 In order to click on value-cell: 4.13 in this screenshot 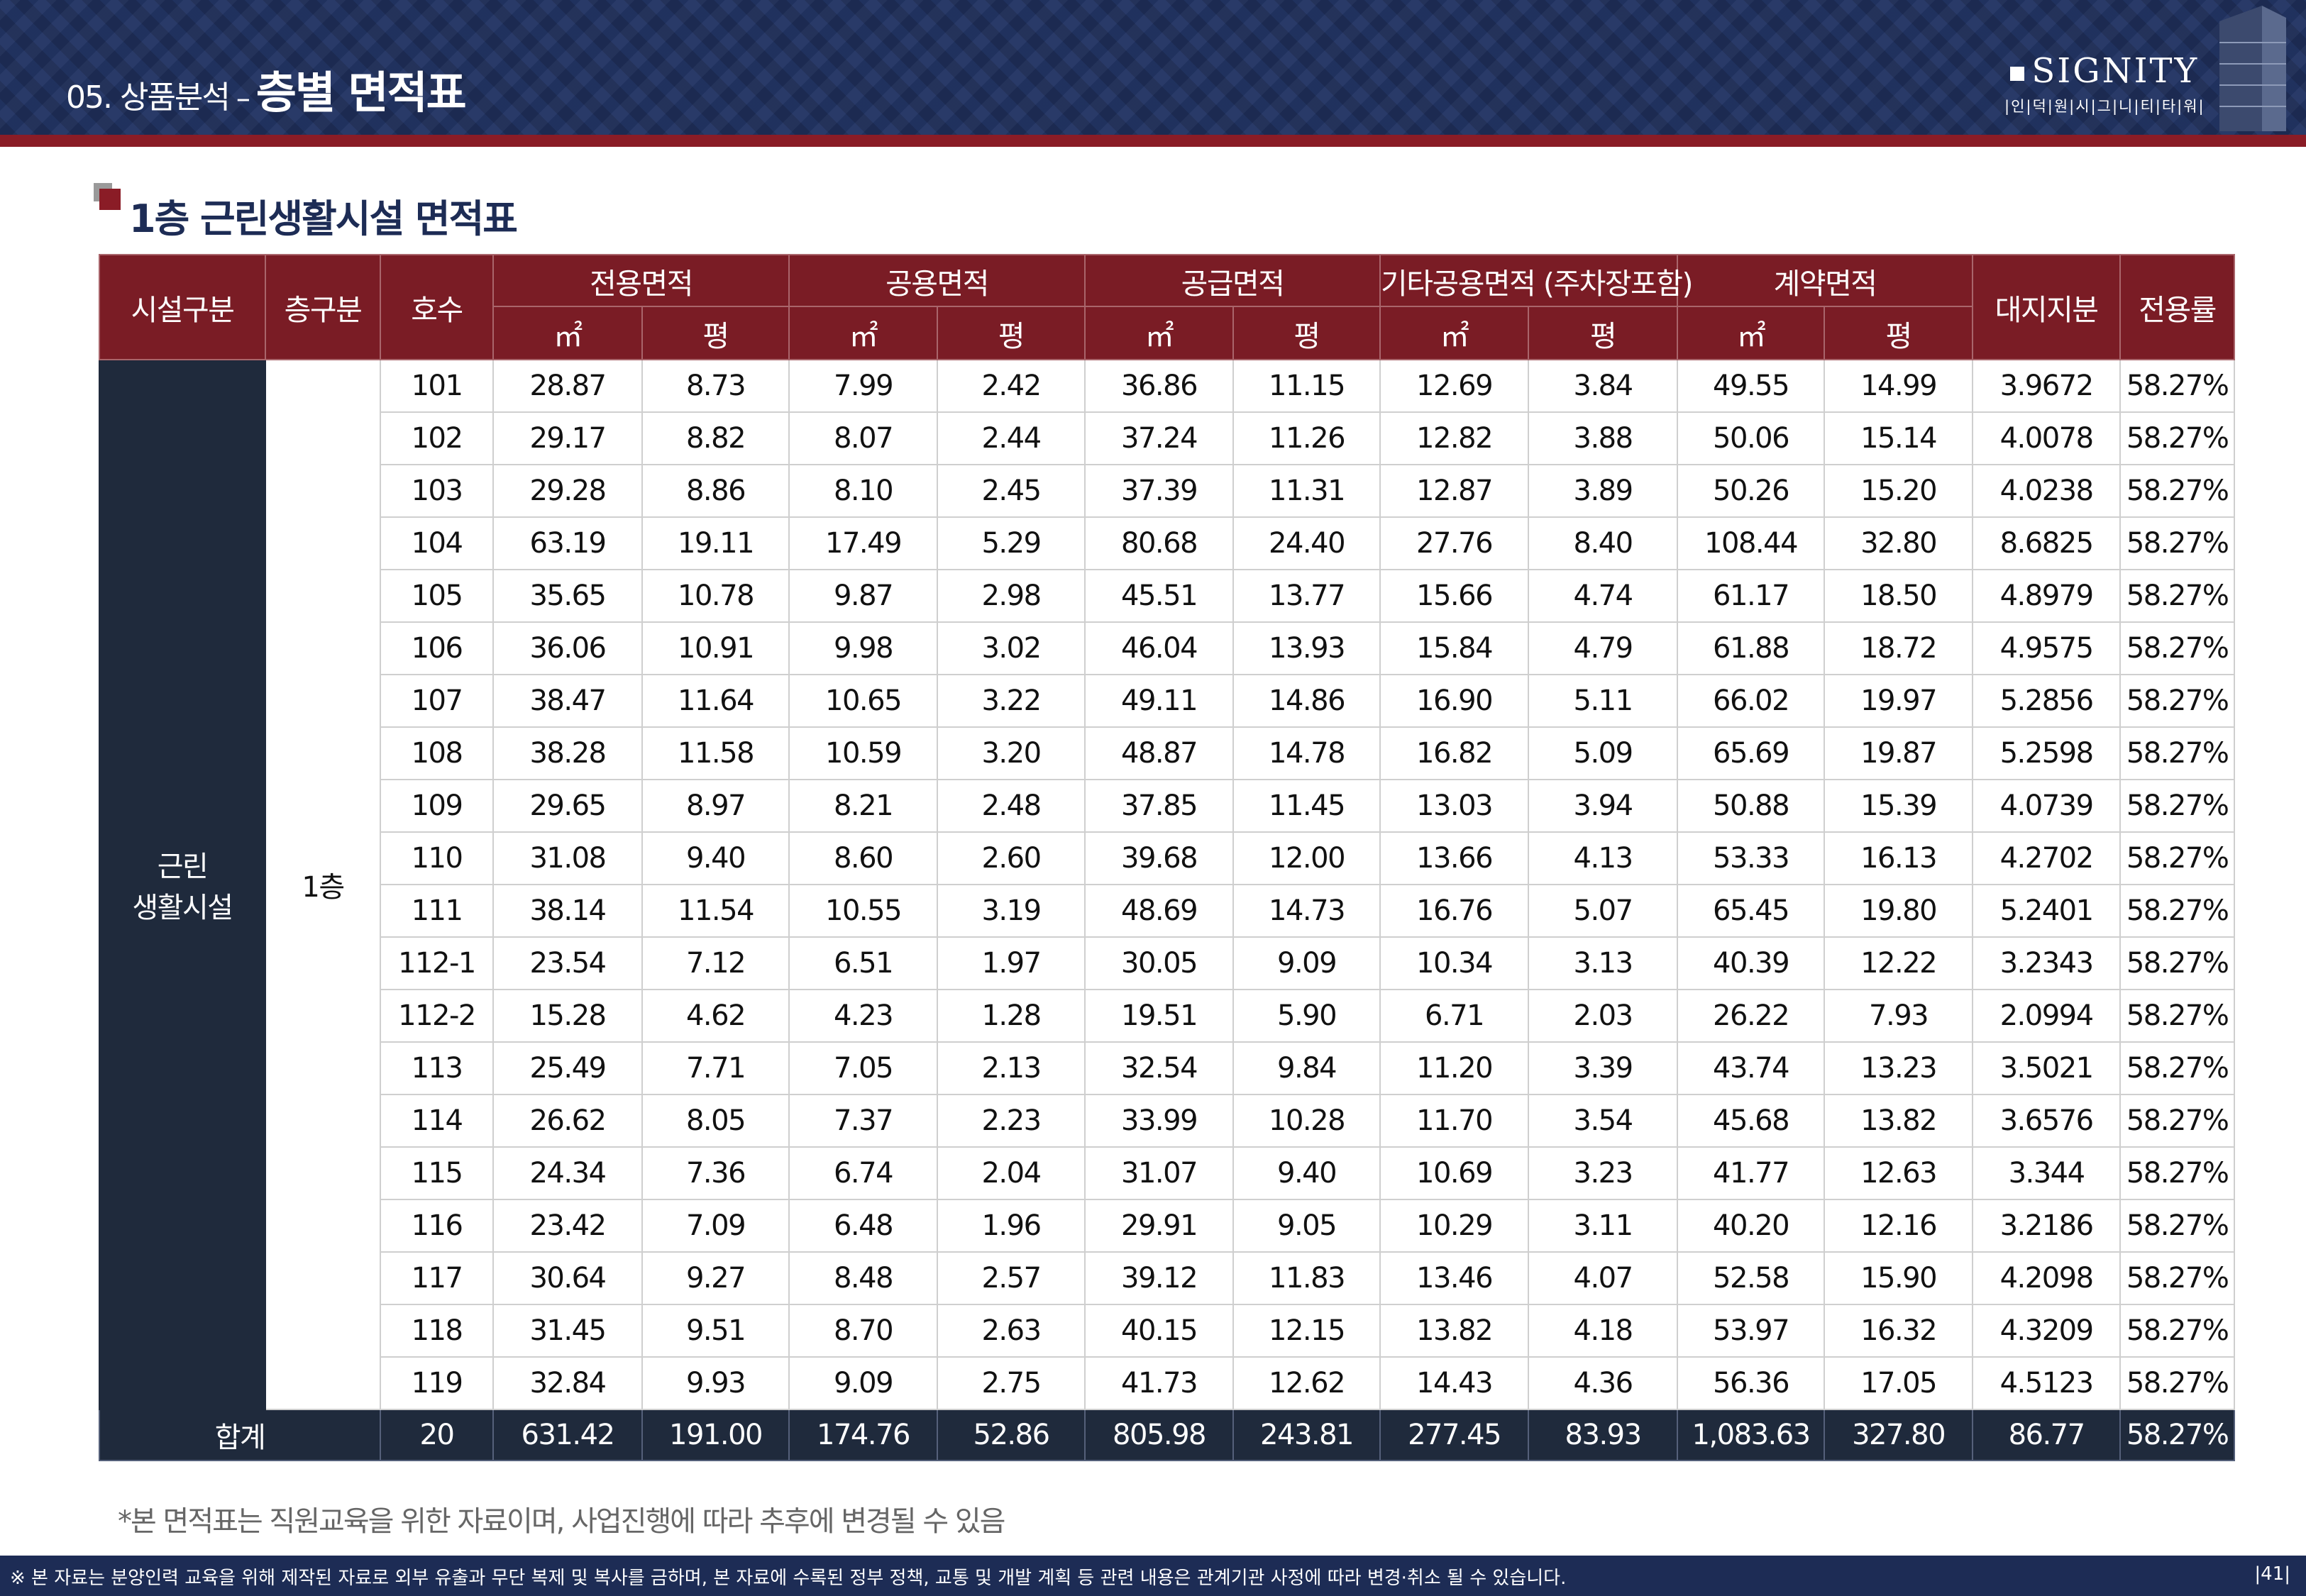, I will do `click(1604, 858)`.